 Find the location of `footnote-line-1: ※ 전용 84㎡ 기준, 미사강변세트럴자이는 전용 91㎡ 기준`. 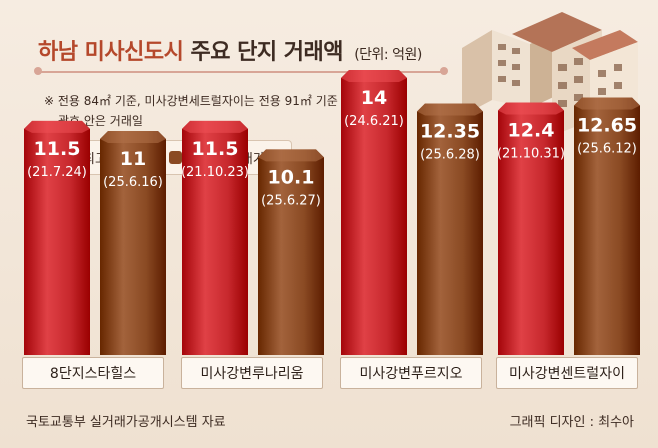

footnote-line-1: ※ 전용 84㎡ 기준, 미사강변세트럴자이는 전용 91㎡ 기준 is located at coordinates (191, 101).